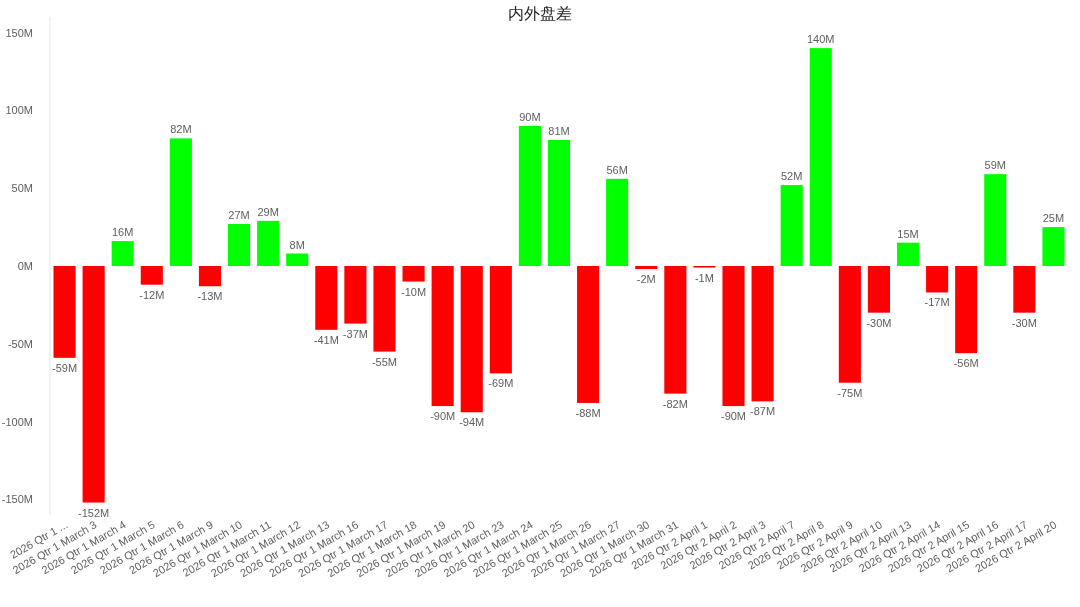 The width and height of the screenshot is (1080, 607). I want to click on data-label: 52M, so click(791, 176).